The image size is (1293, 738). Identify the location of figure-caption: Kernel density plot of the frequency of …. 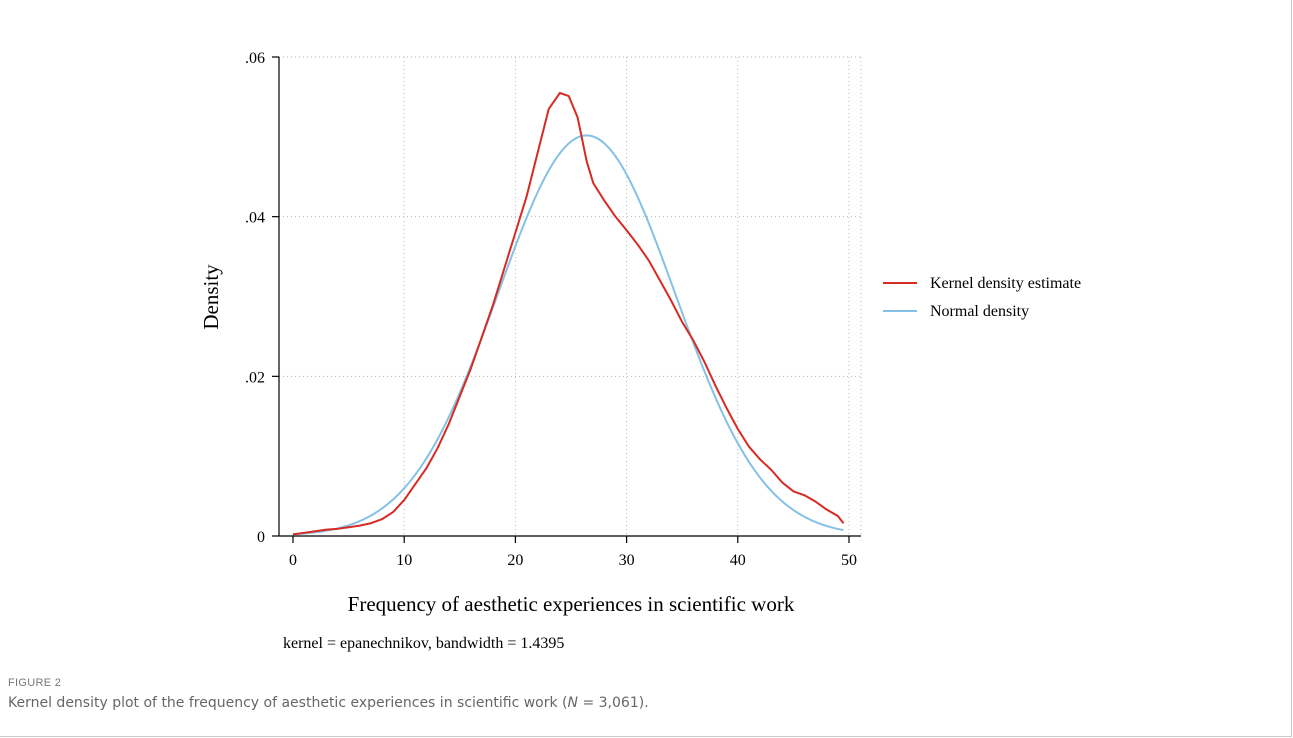
(328, 703).